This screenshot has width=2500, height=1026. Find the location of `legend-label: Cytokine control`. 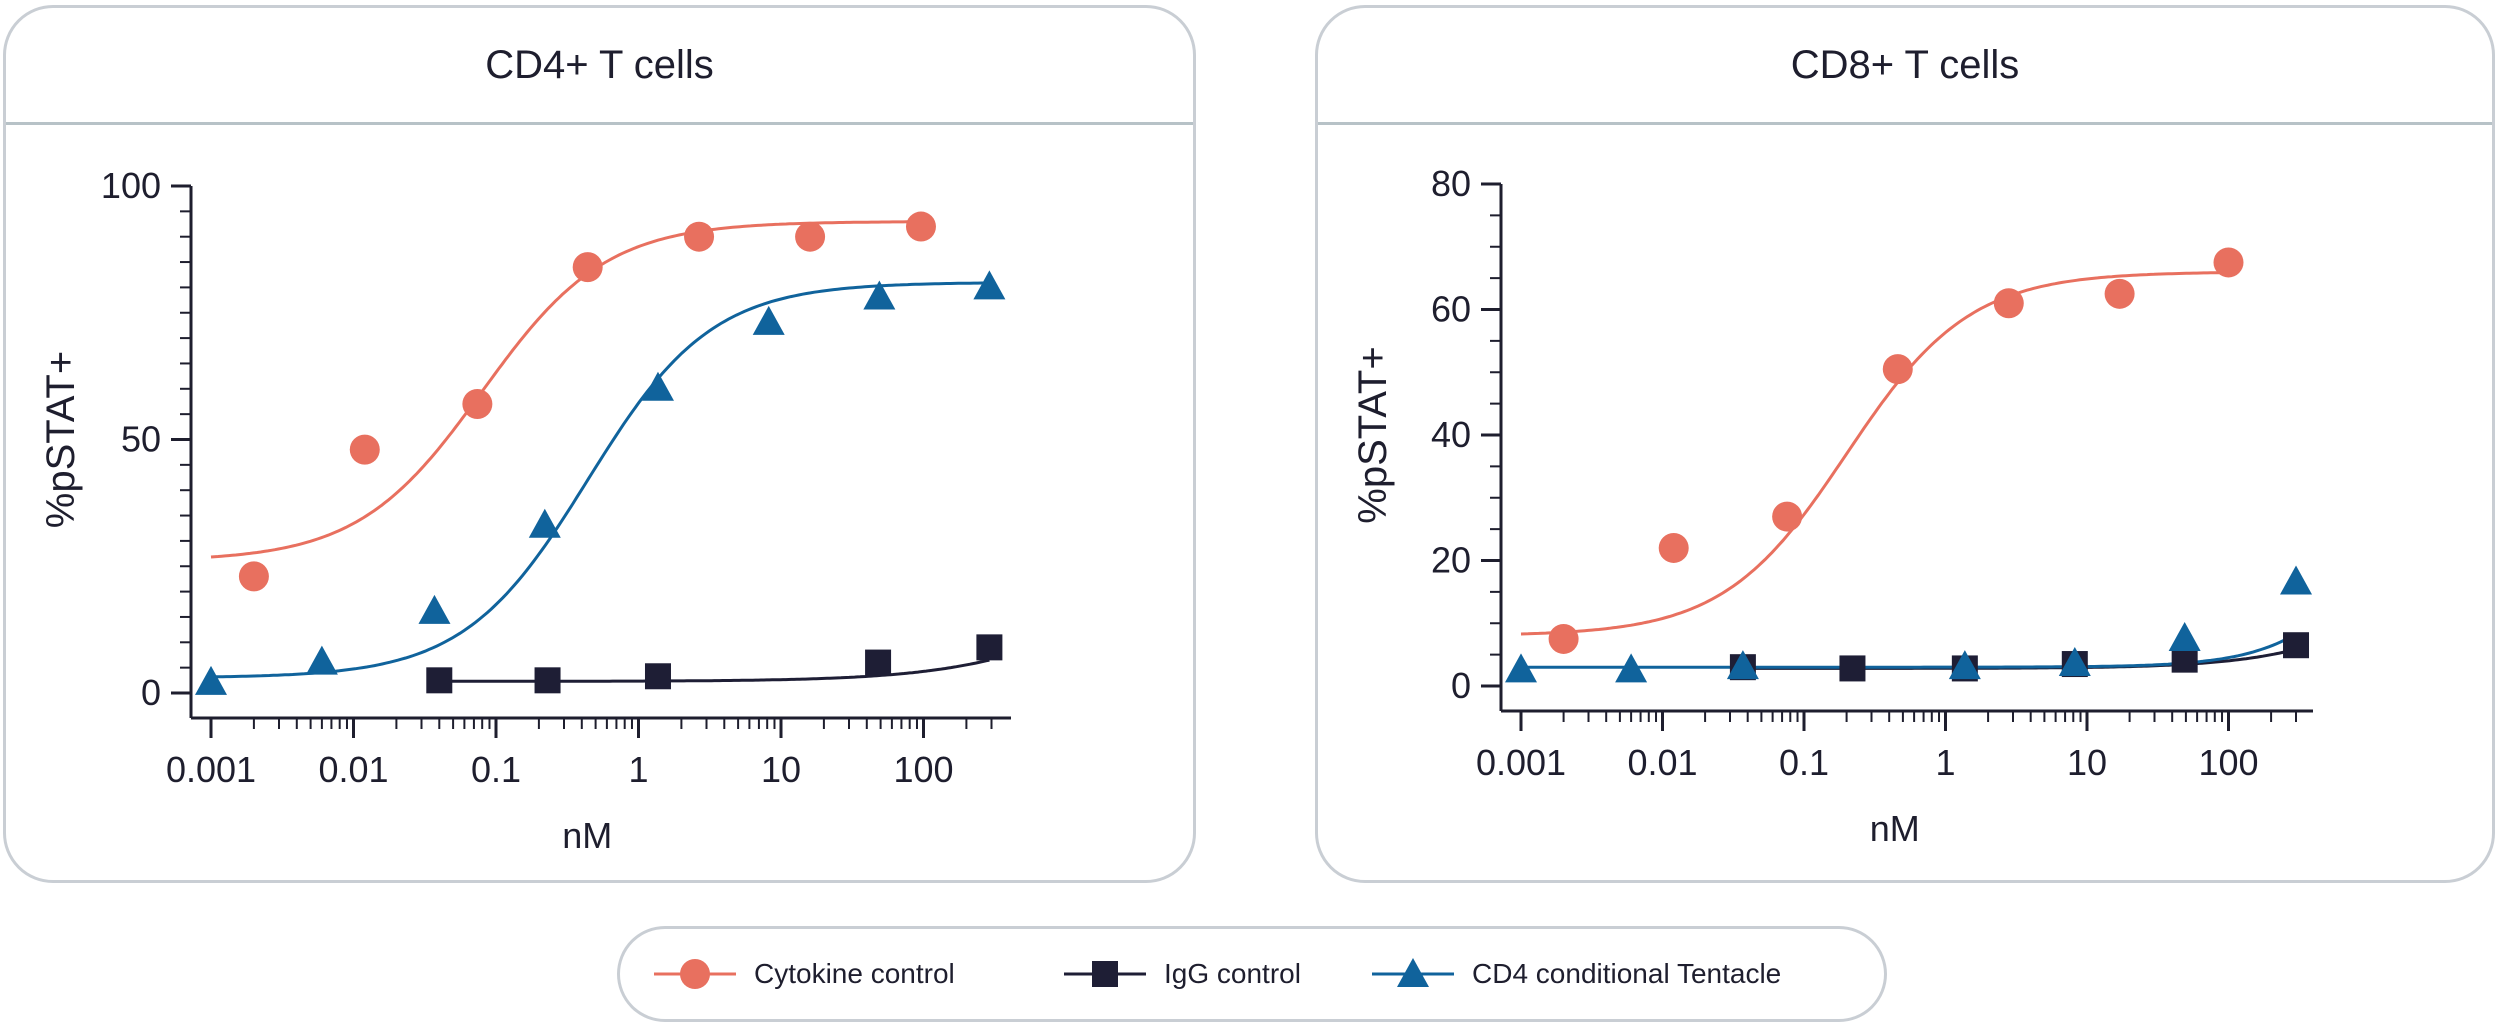

legend-label: Cytokine control is located at coordinates (854, 973).